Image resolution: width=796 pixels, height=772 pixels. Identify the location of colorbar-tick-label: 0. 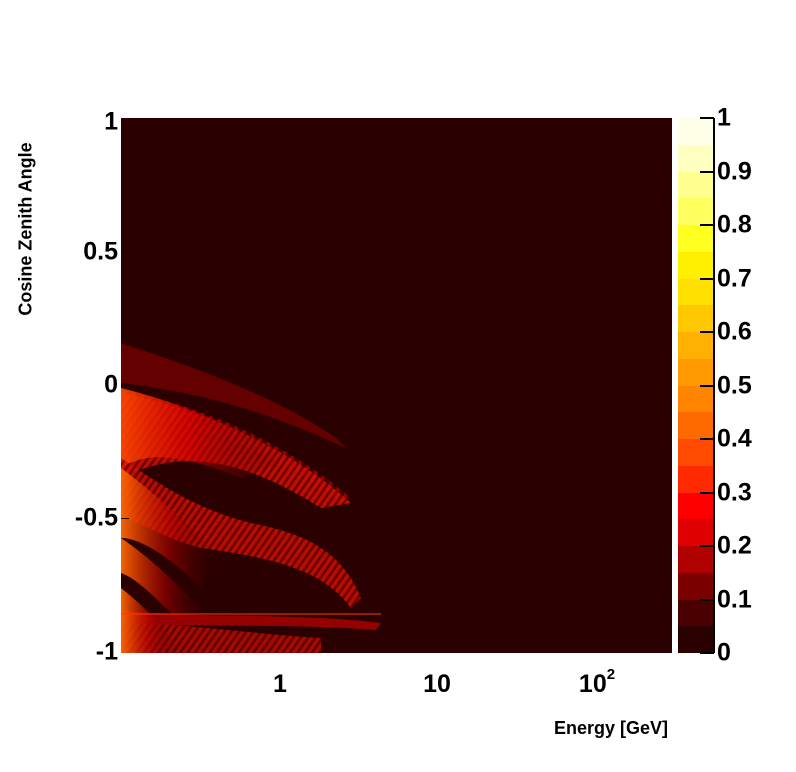
(724, 652).